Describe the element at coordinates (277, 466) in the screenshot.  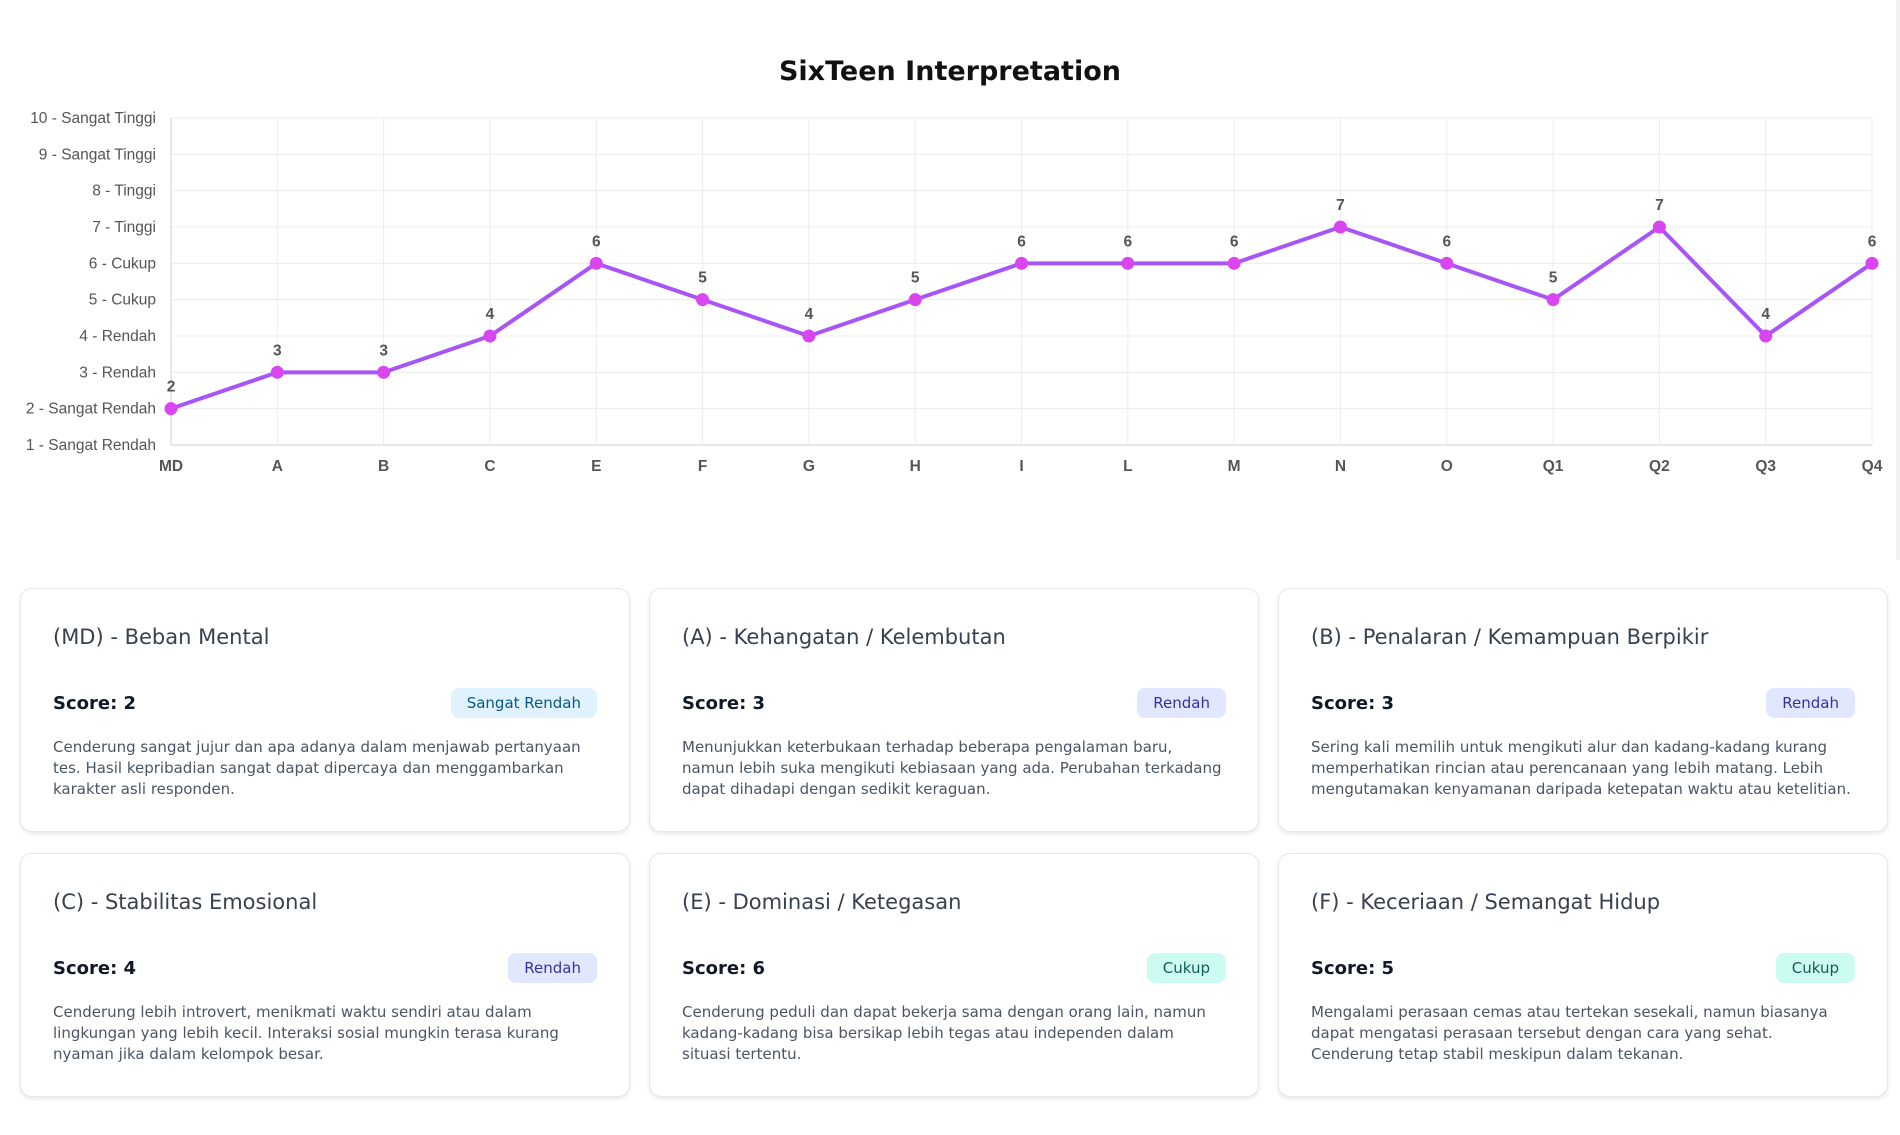
I see `x-tick-label: A` at that location.